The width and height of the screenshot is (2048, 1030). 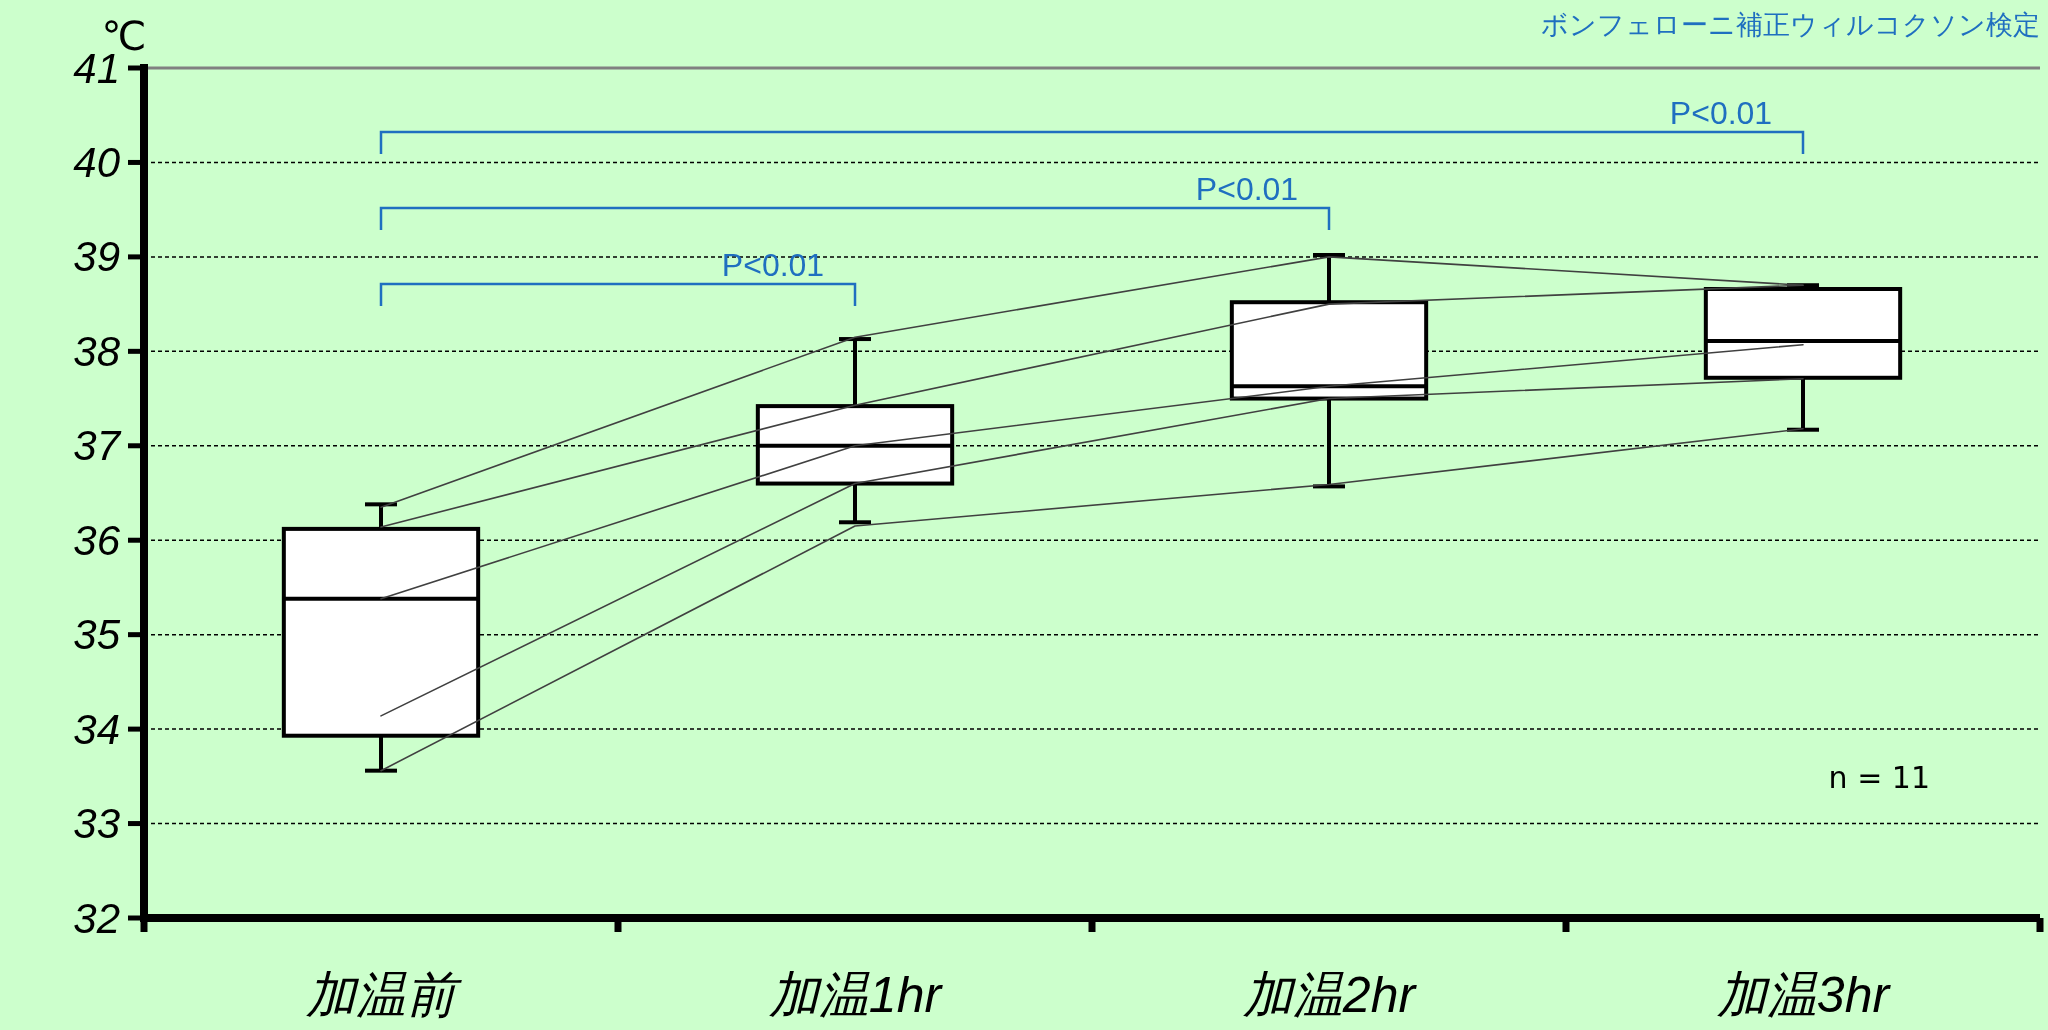 What do you see at coordinates (96, 824) in the screenshot?
I see `y-tick-label: 33` at bounding box center [96, 824].